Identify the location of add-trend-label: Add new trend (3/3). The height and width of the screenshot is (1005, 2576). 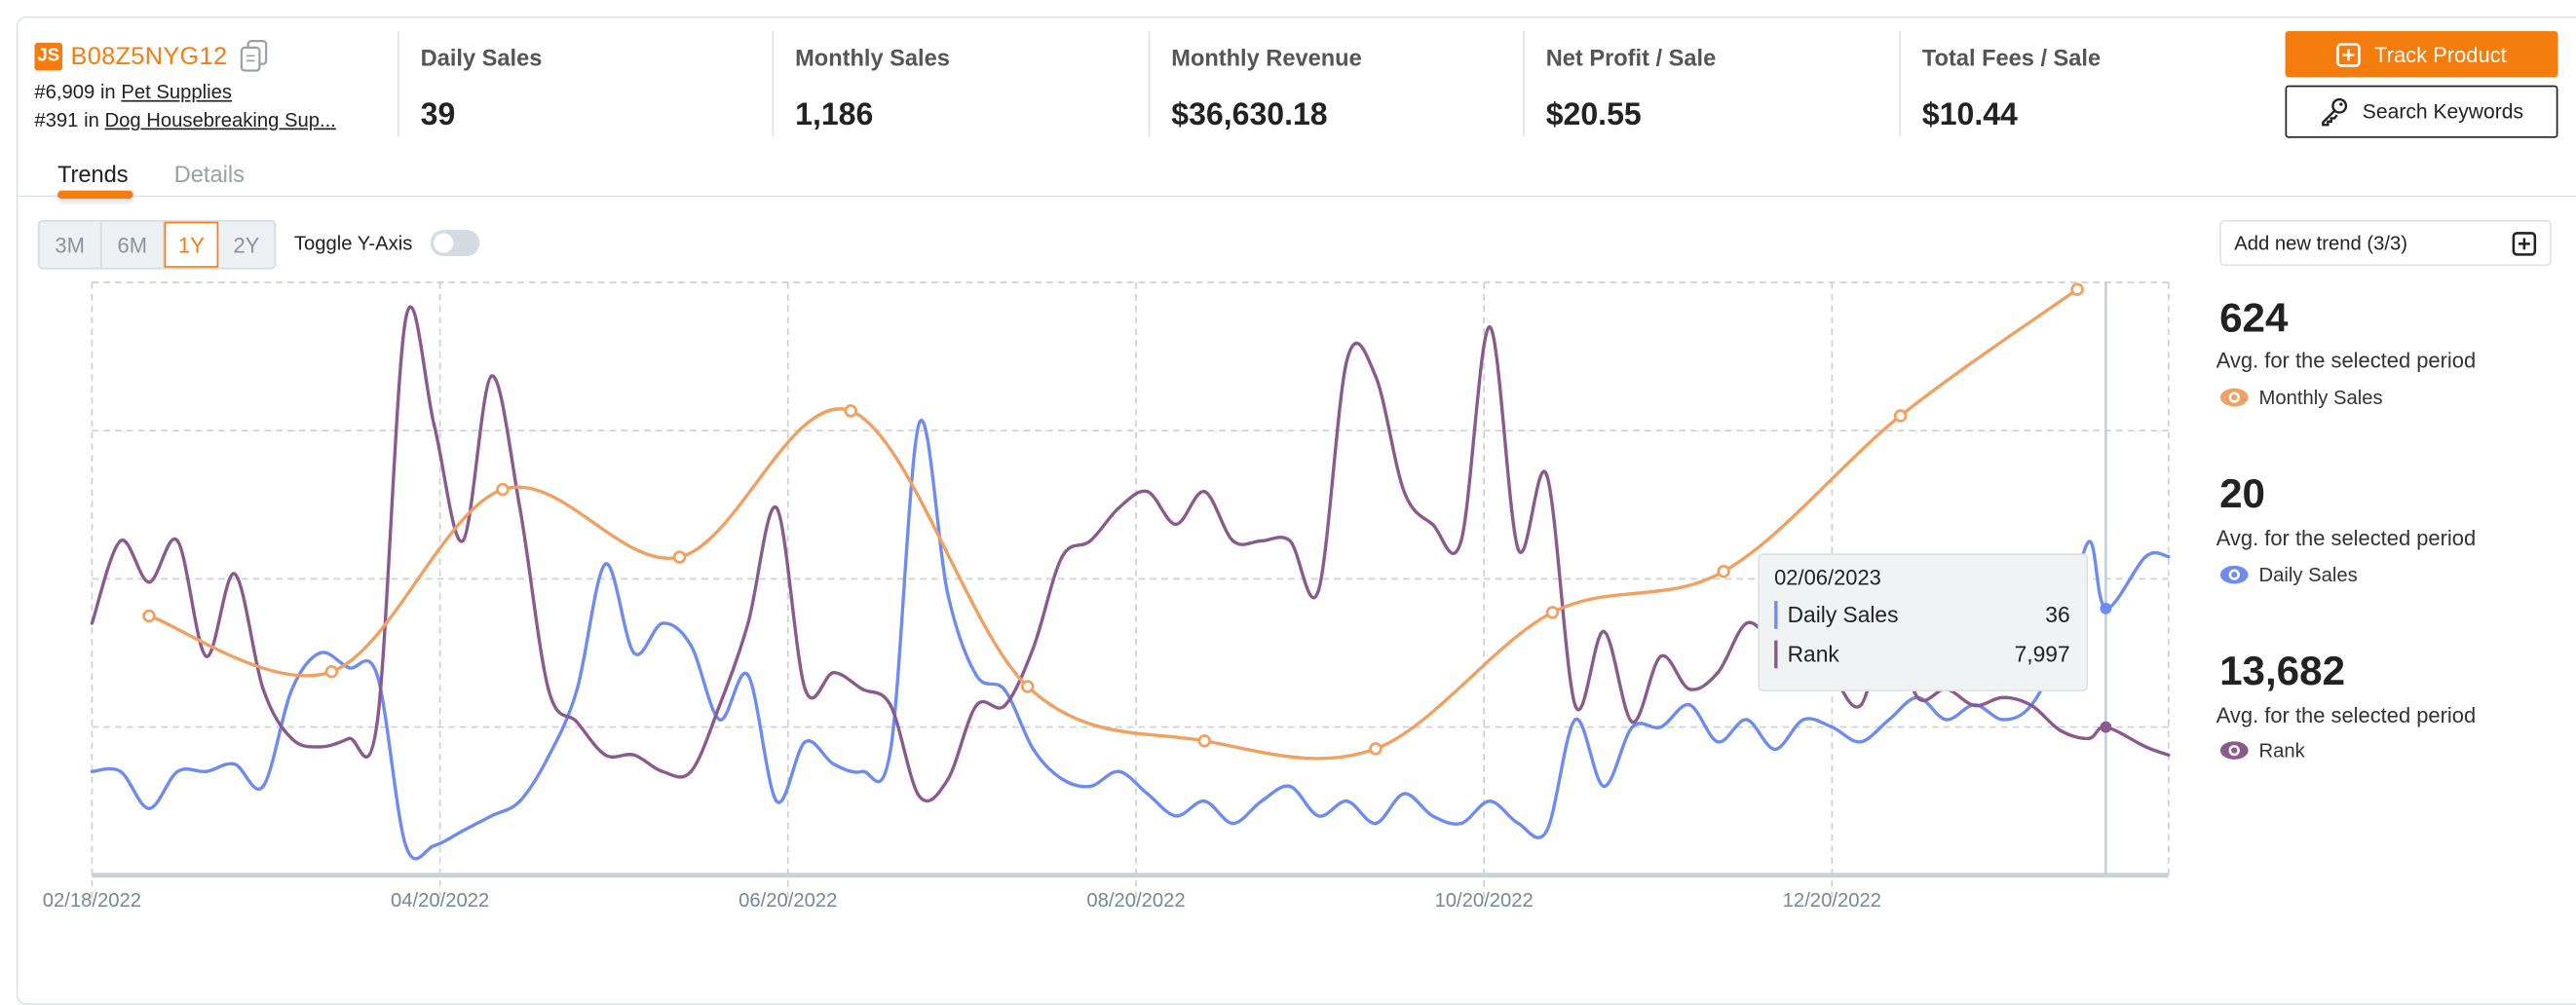
(2320, 243).